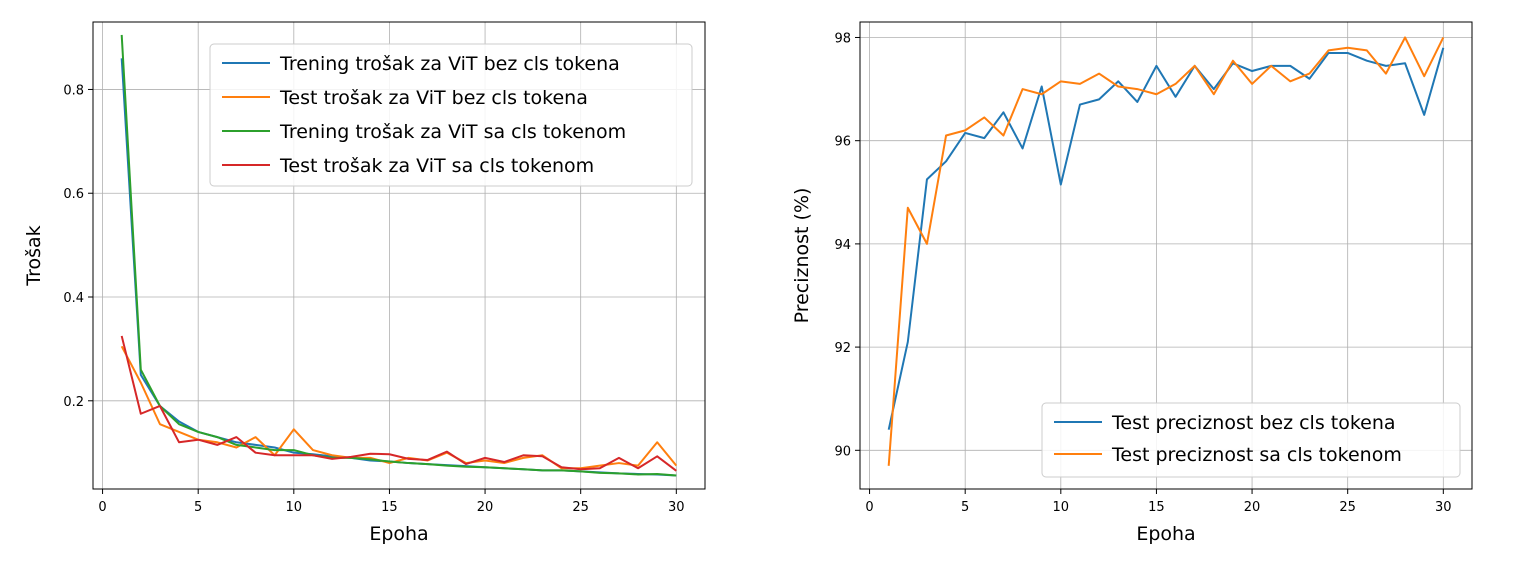 The width and height of the screenshot is (1513, 561). What do you see at coordinates (73, 402) in the screenshot?
I see `y-tick-label: 0.2` at bounding box center [73, 402].